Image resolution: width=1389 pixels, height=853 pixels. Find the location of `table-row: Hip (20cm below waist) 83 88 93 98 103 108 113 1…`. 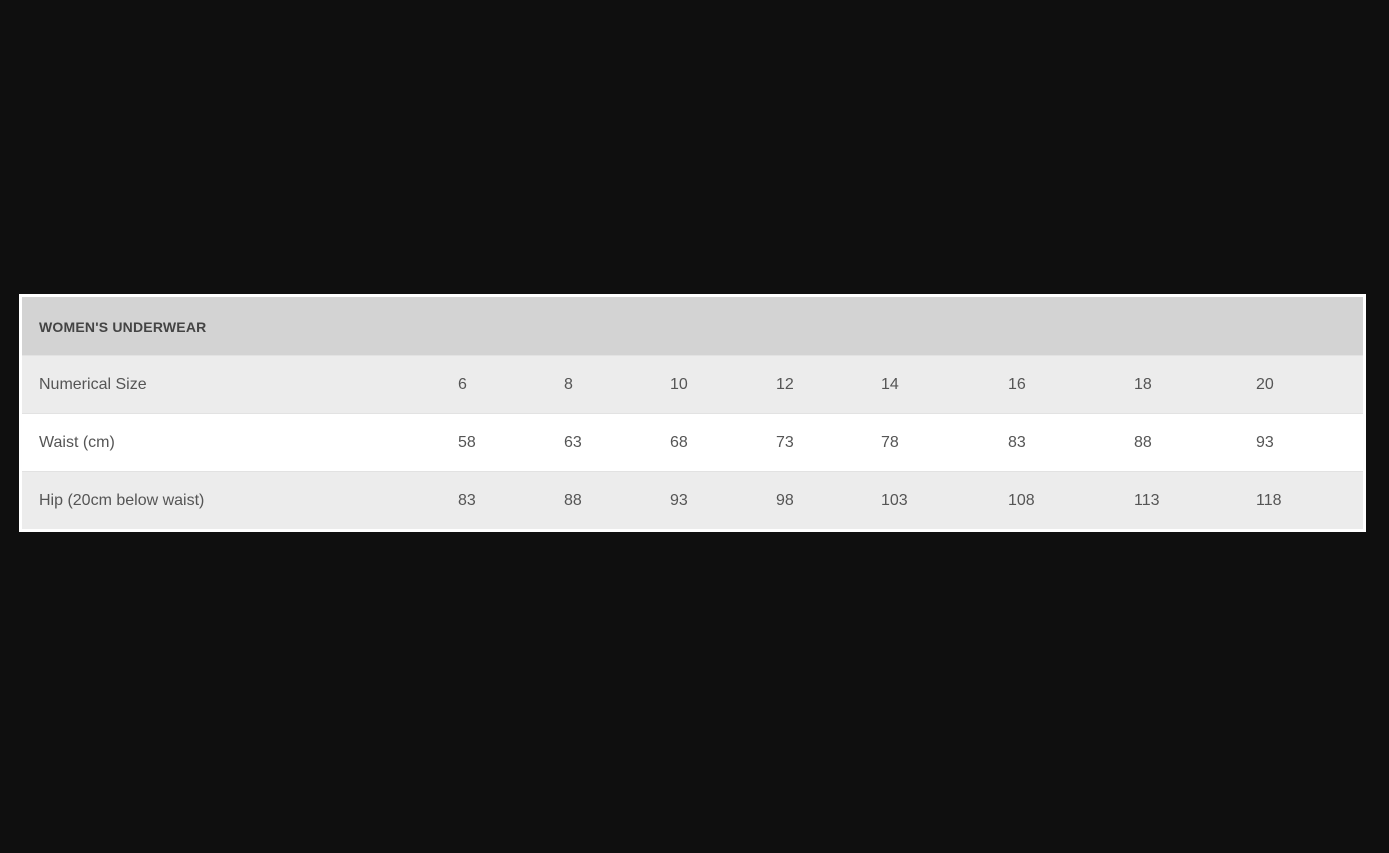

table-row: Hip (20cm below waist) 83 88 93 98 103 108 113 1… is located at coordinates (692, 500).